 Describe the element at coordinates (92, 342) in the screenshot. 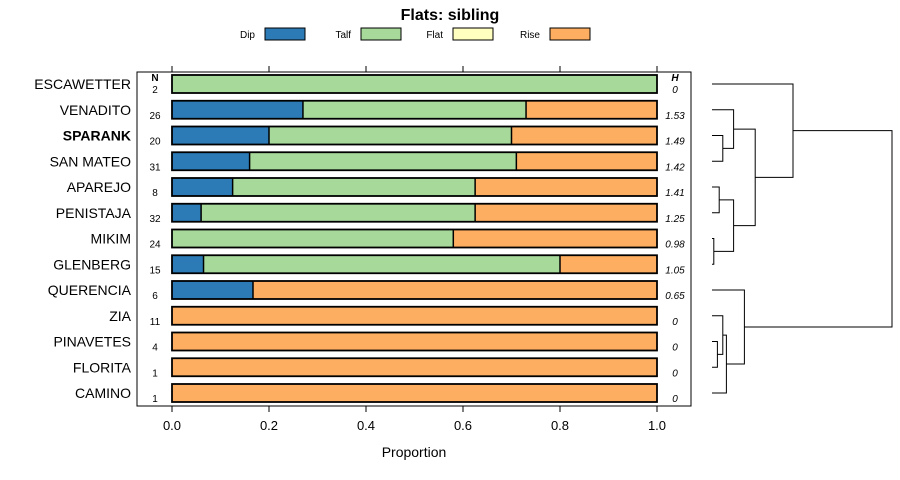

I see `category-label-pinavetes: PINAVETES` at that location.